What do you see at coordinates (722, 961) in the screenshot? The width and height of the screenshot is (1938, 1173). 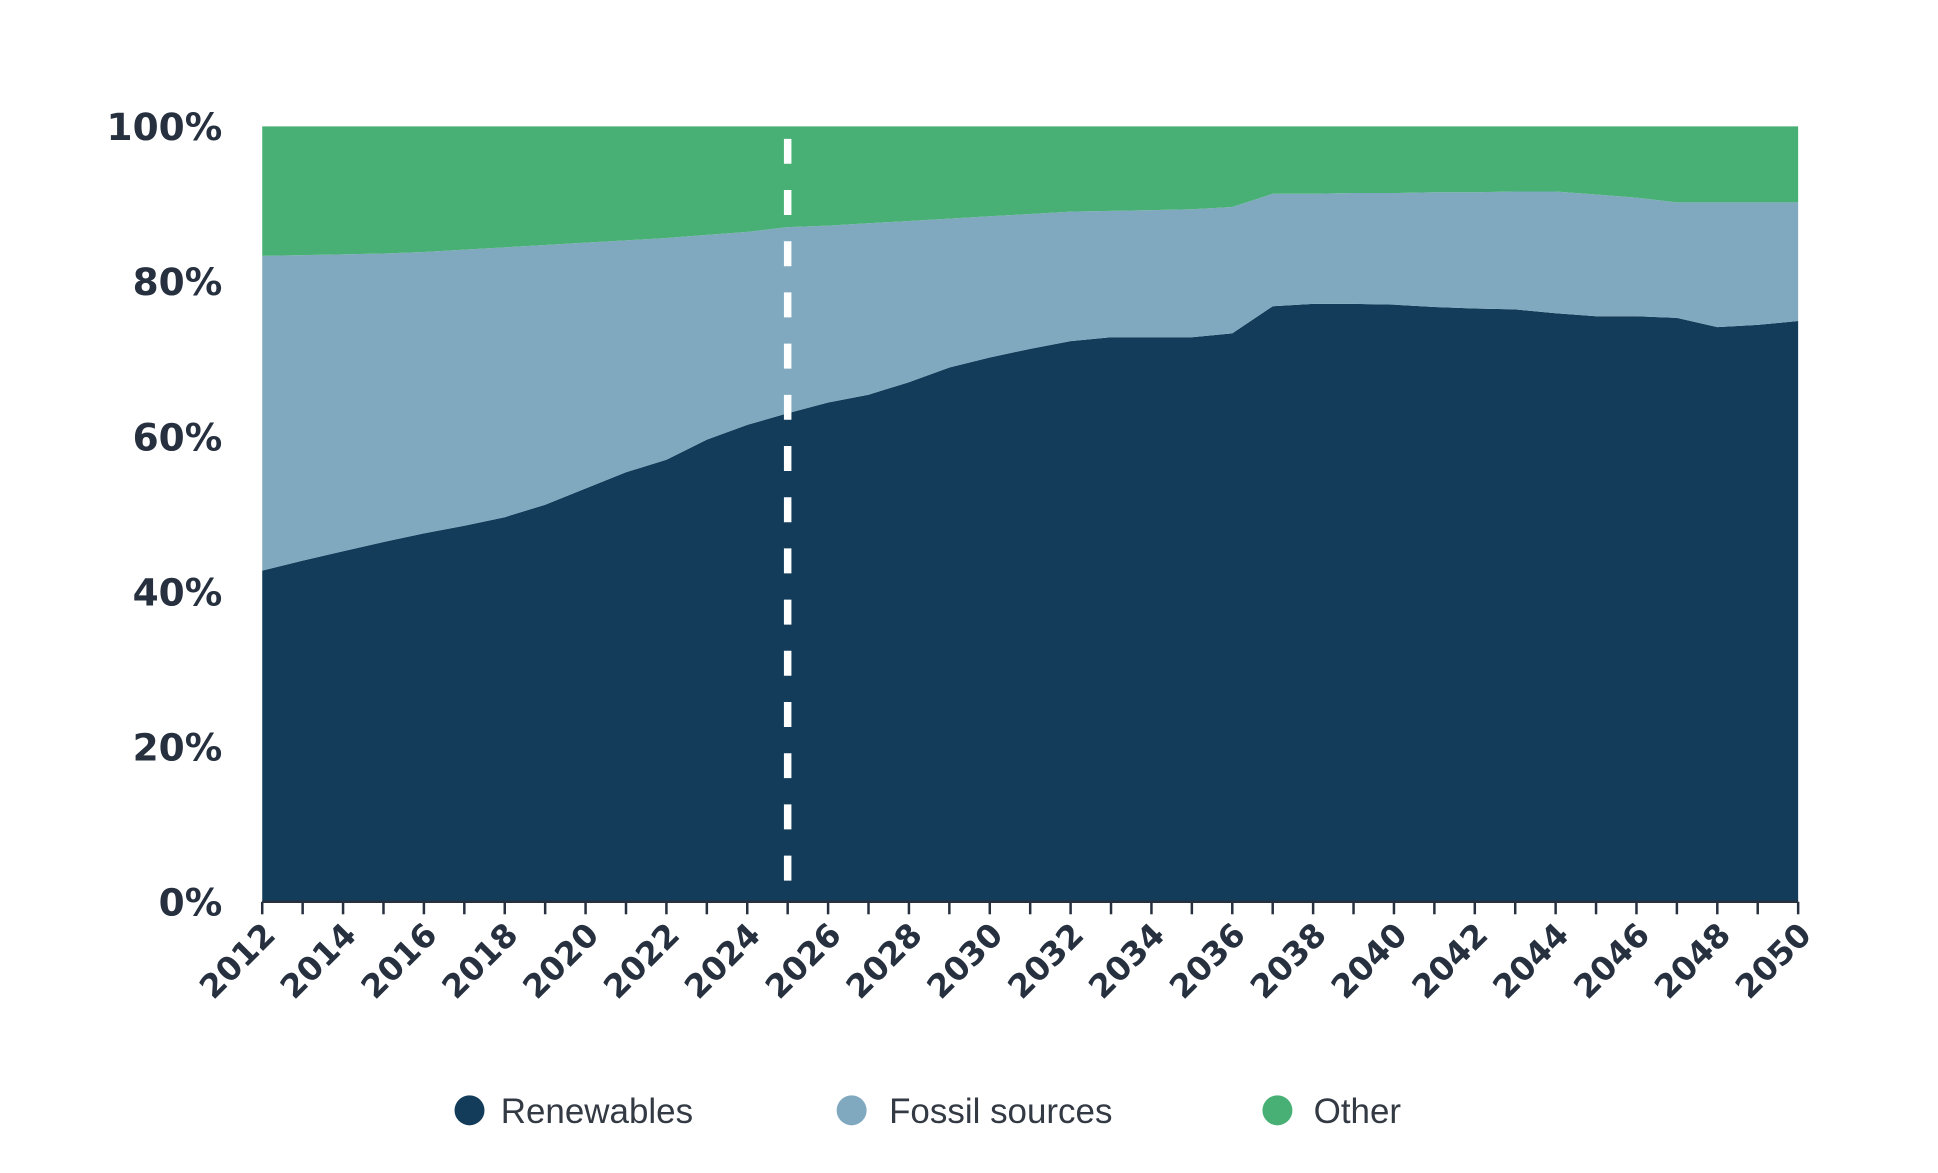 I see `x-tick-label: 2024` at bounding box center [722, 961].